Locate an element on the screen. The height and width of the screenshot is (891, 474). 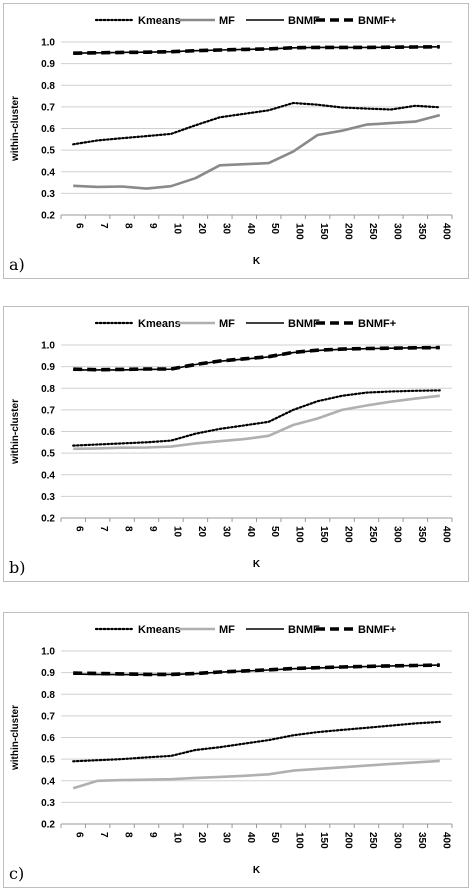
panel-label-a: a) is located at coordinates (17, 264).